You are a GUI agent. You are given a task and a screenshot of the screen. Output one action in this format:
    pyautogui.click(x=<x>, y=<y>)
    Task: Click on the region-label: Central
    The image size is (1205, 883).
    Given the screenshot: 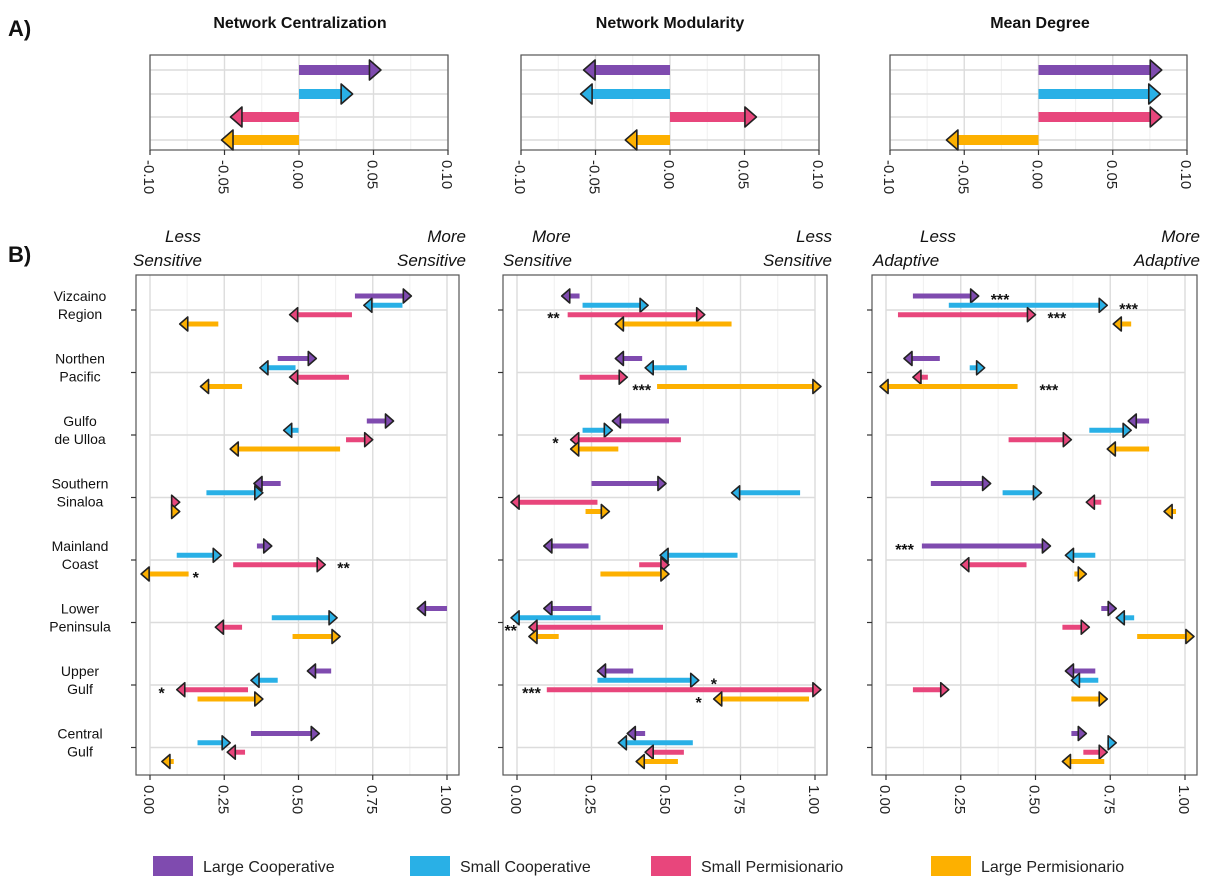 What is the action you would take?
    pyautogui.click(x=79, y=734)
    